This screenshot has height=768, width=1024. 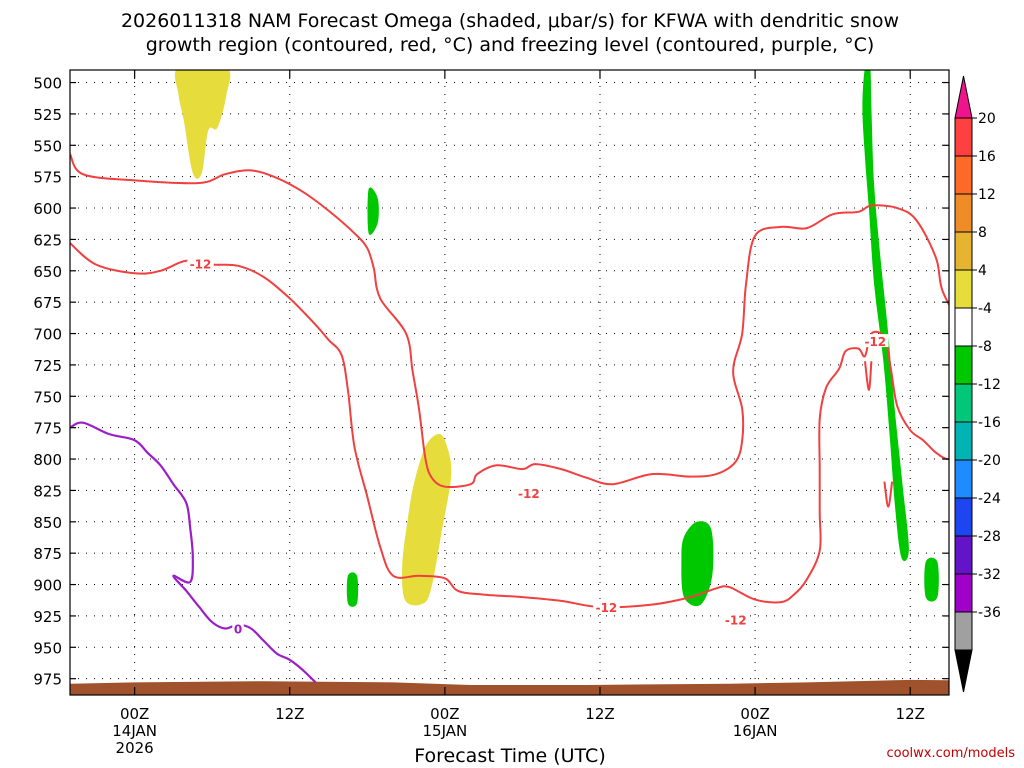 What do you see at coordinates (47, 554) in the screenshot?
I see `y-tick-label: 875` at bounding box center [47, 554].